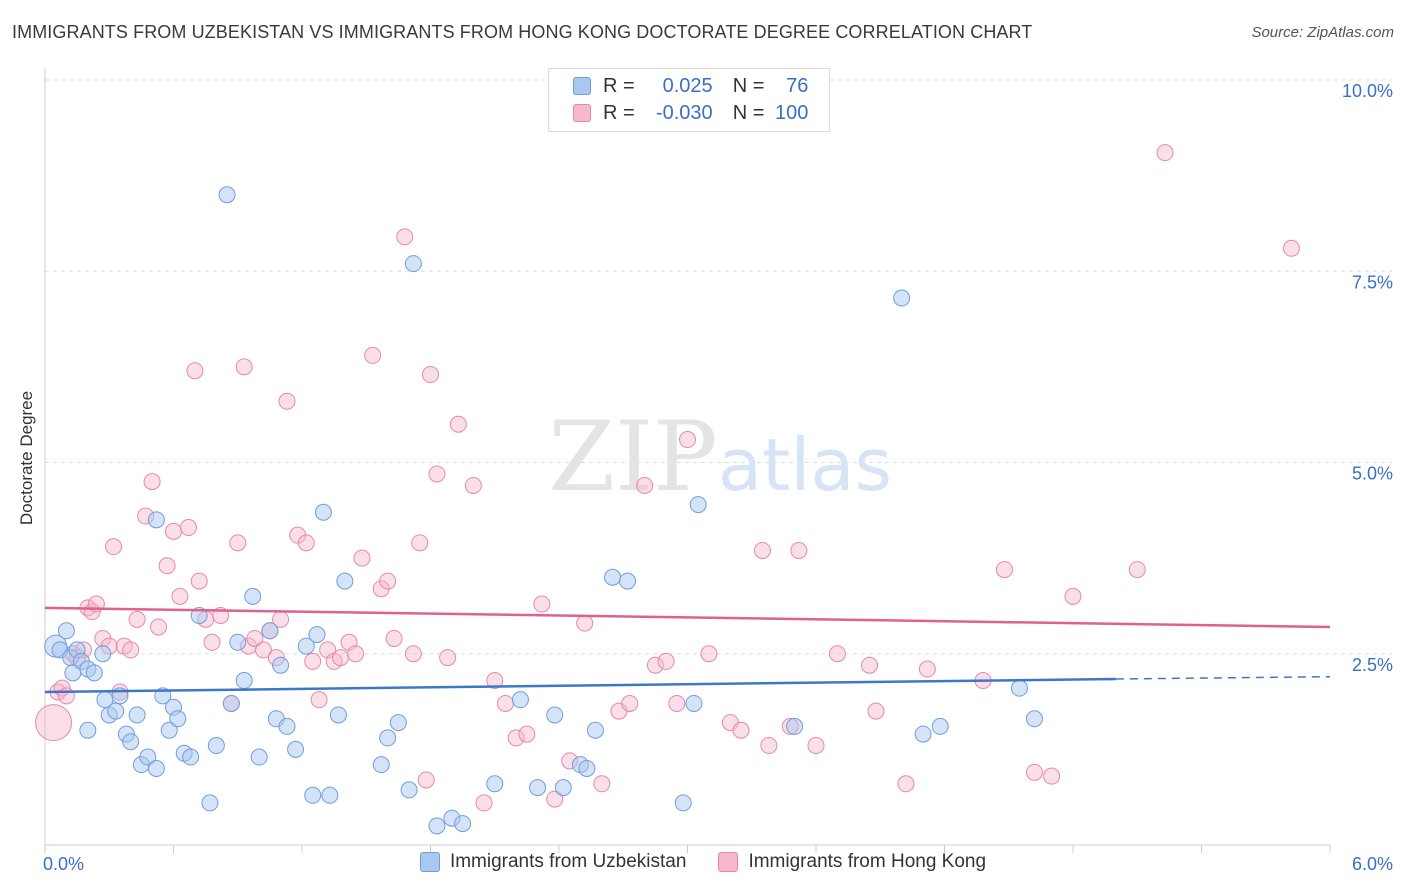 Image resolution: width=1406 pixels, height=892 pixels. Describe the element at coordinates (805, 465) in the screenshot. I see `watermark-atlas: atlas` at that location.